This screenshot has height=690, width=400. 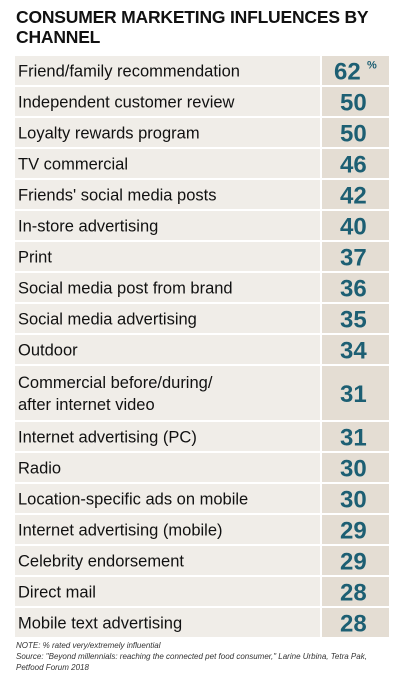 I want to click on table-row: Radio 30, so click(x=202, y=468).